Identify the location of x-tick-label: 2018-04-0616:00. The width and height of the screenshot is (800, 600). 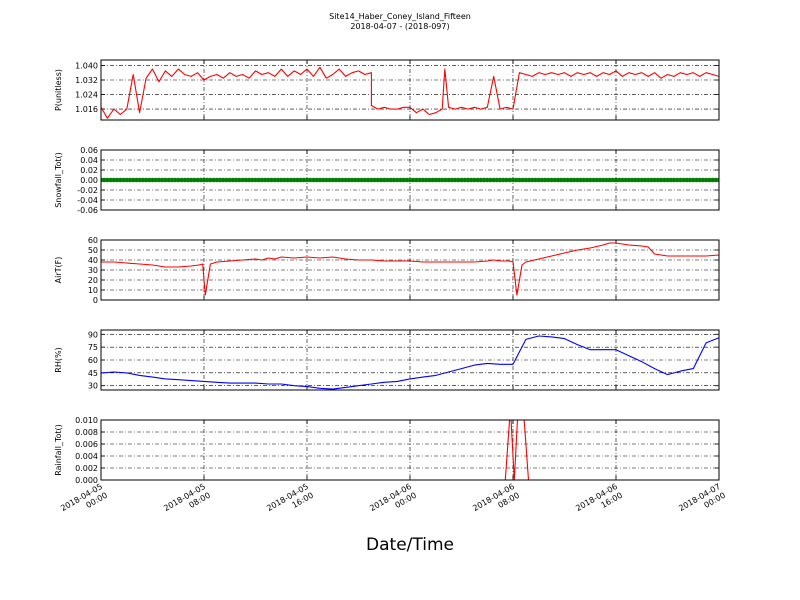
(599, 502).